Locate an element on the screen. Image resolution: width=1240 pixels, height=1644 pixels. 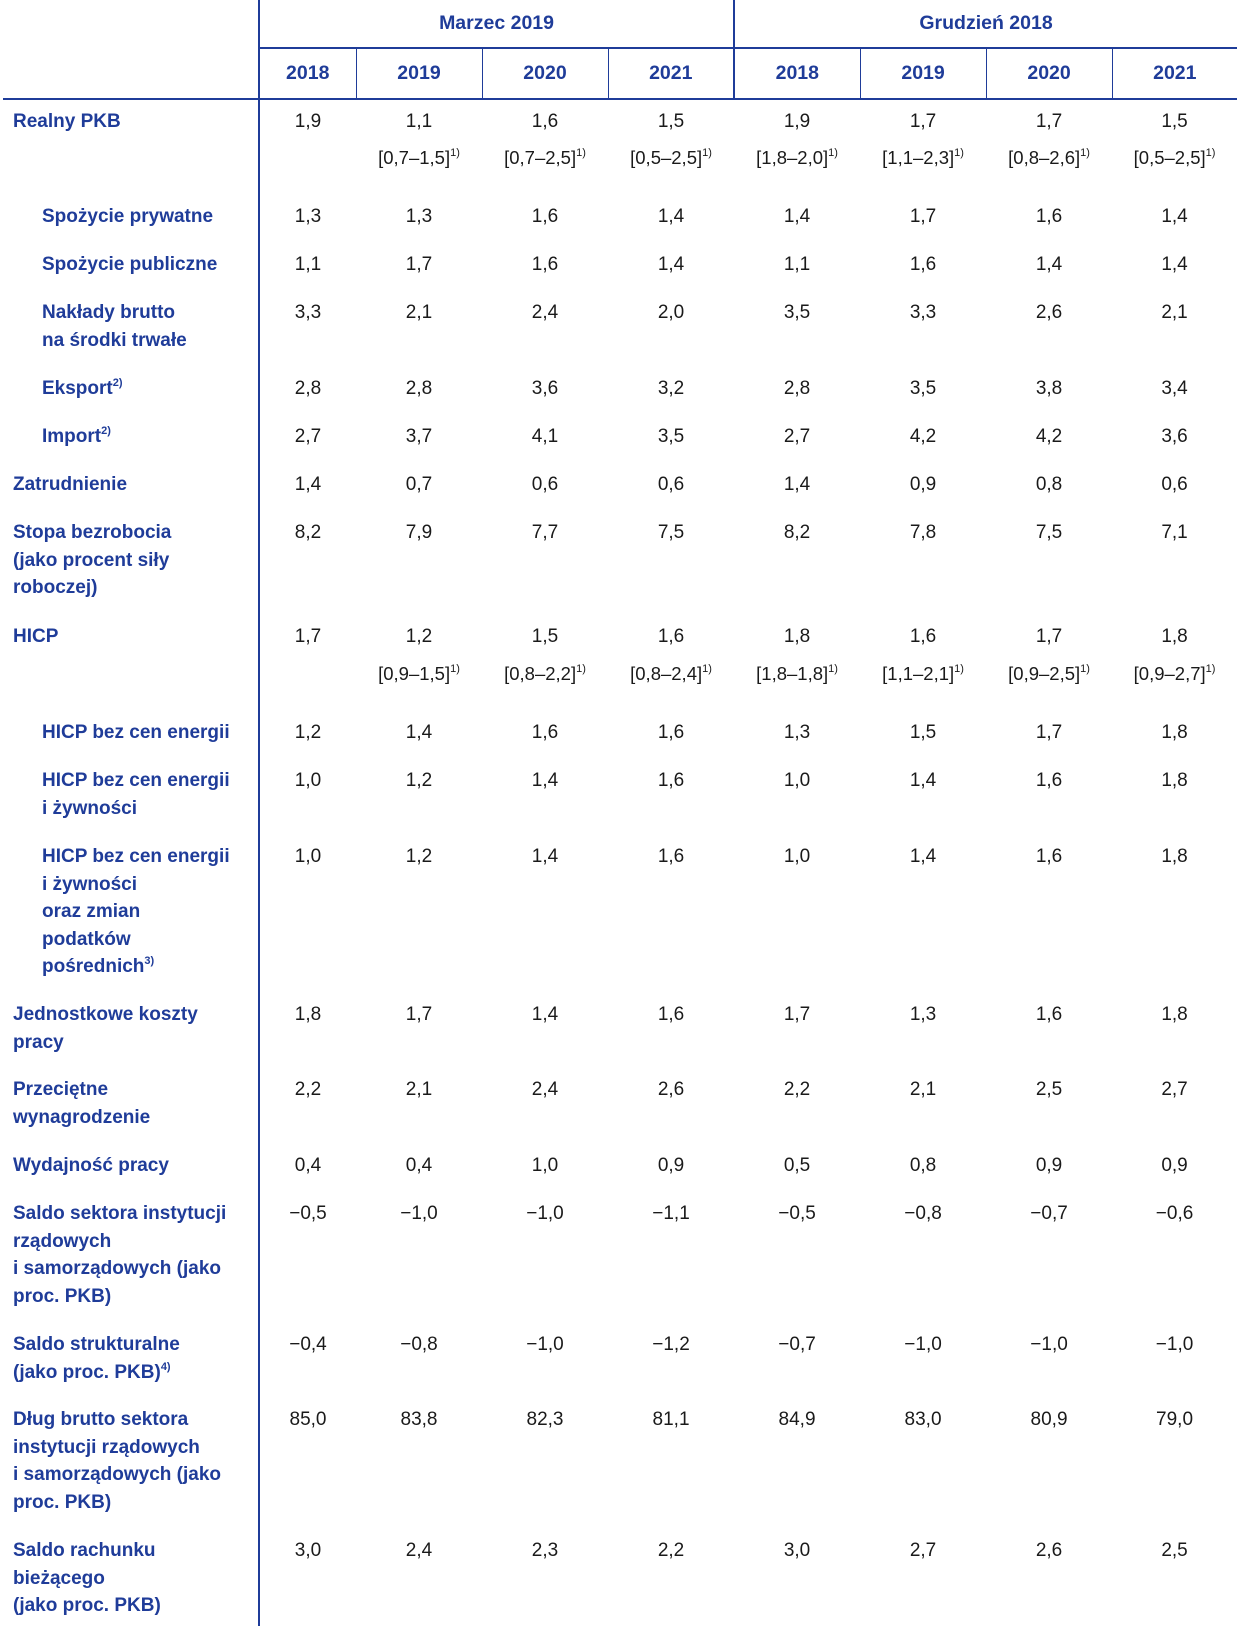
value-text: 1,5 is located at coordinates (671, 121).